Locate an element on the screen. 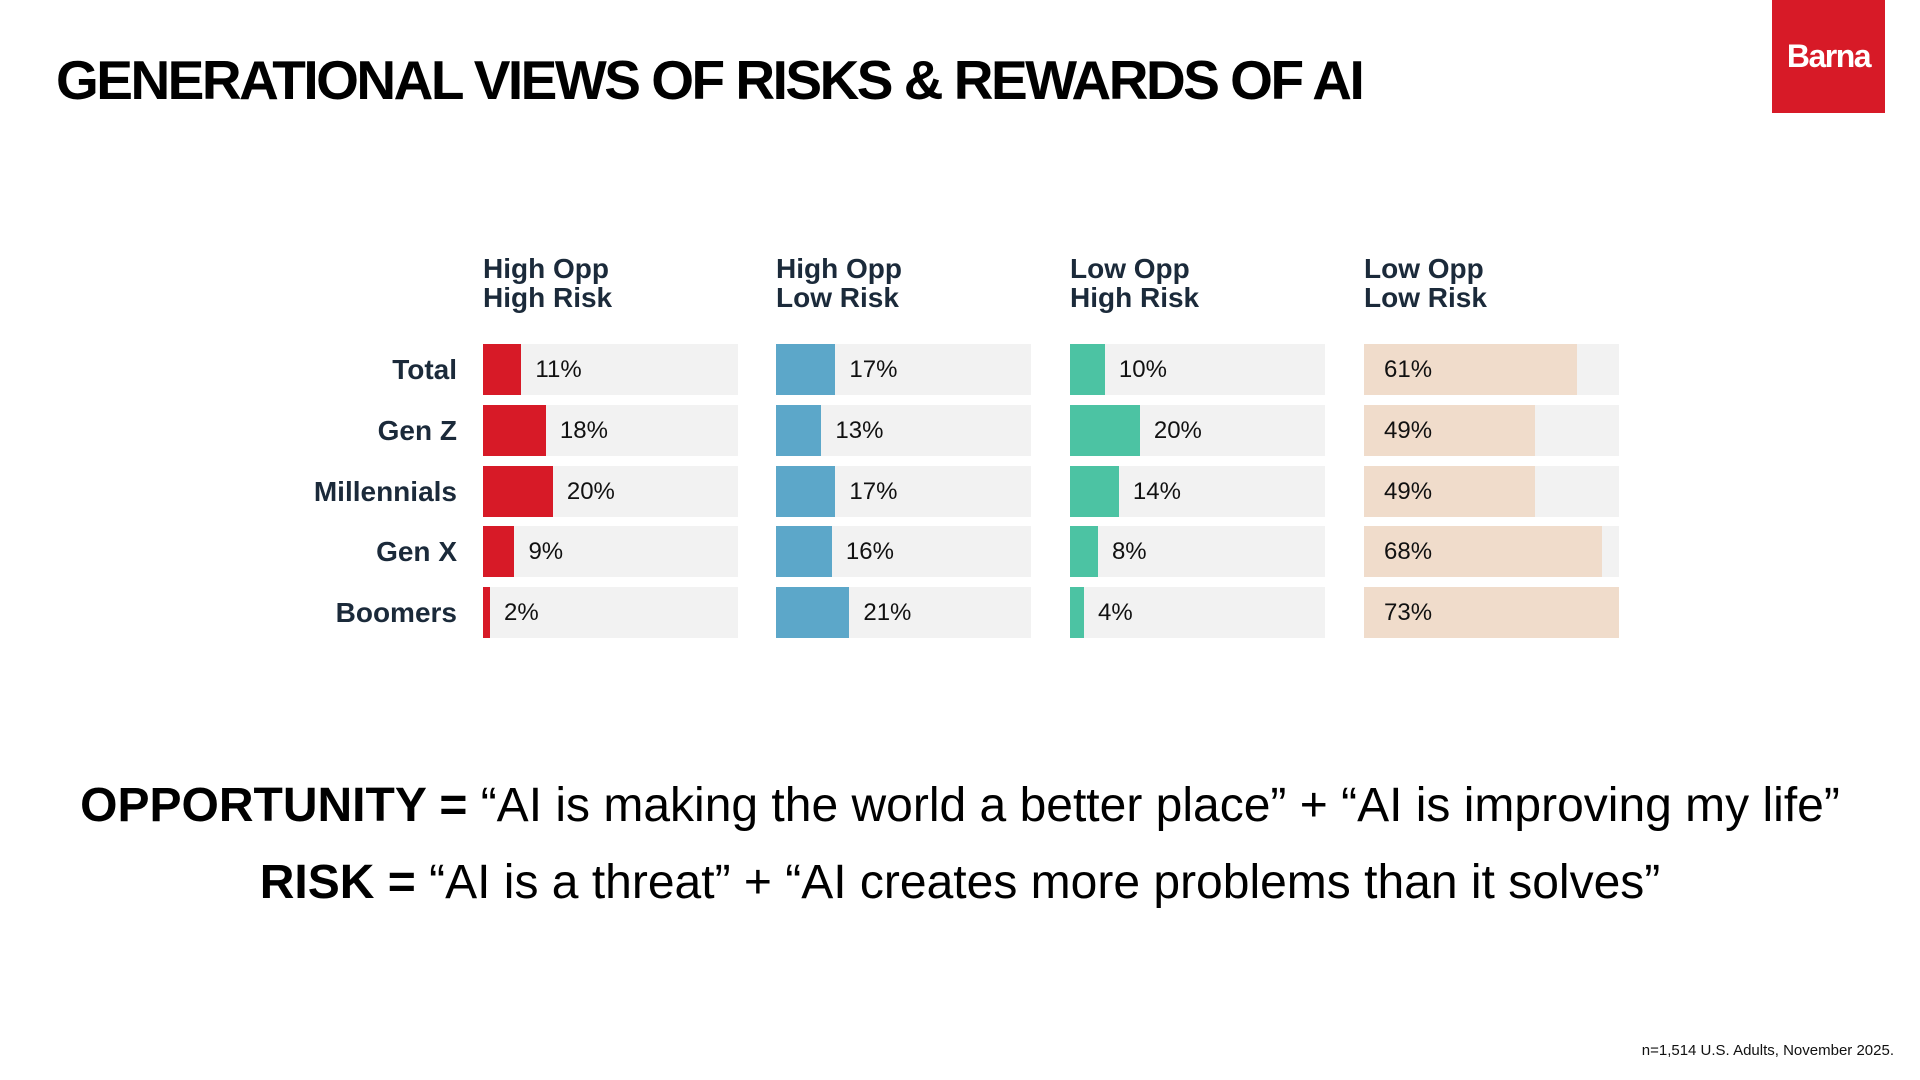 Image resolution: width=1920 pixels, height=1080 pixels. bar-track: 68% is located at coordinates (1491, 551).